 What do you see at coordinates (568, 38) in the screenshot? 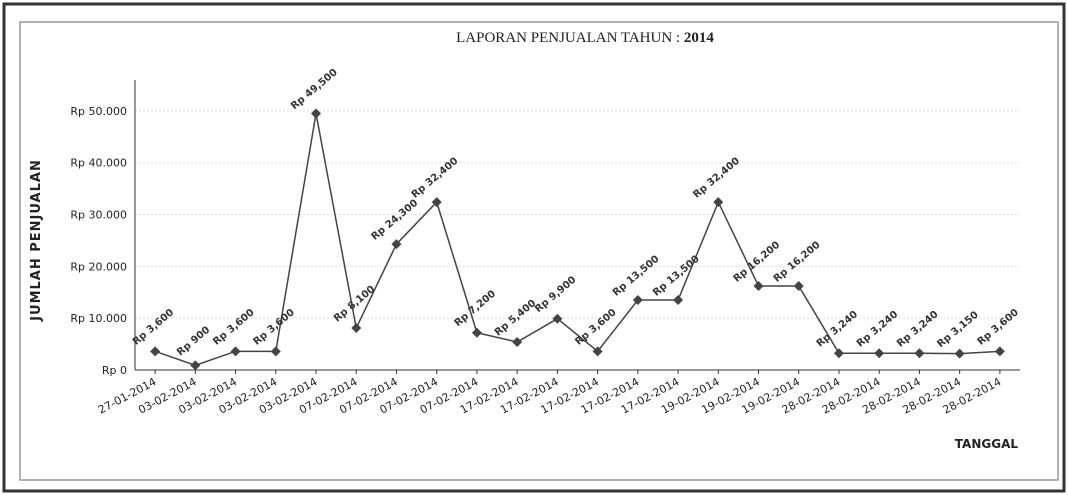
I see `title-text: LAPORAN PENJUALAN TAHUN :` at bounding box center [568, 38].